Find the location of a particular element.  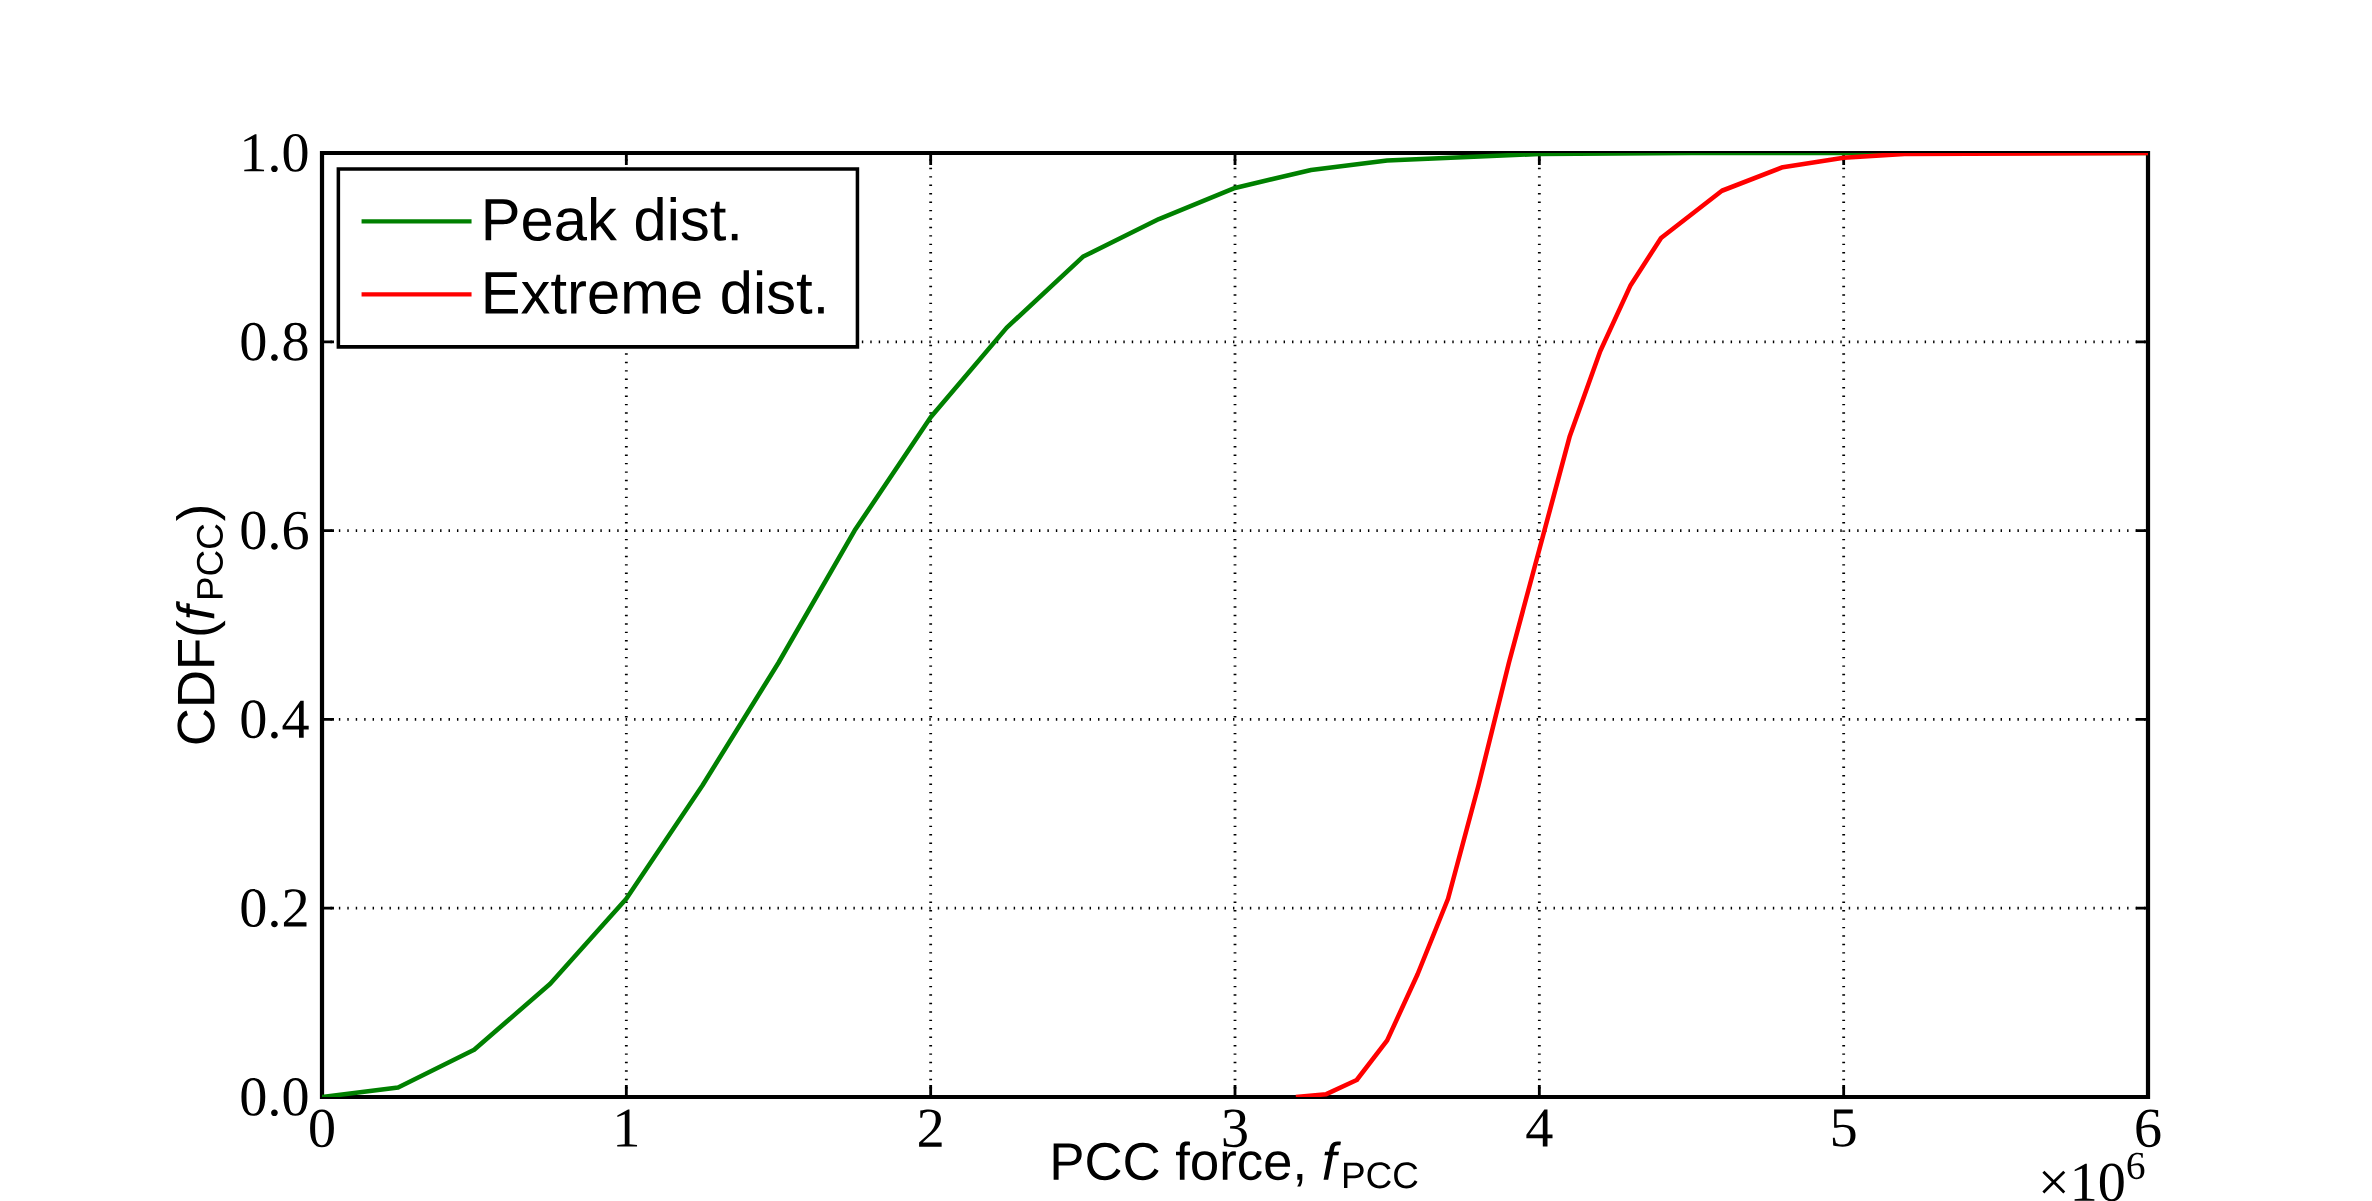

x-tick-label: 4 is located at coordinates (1539, 1128).